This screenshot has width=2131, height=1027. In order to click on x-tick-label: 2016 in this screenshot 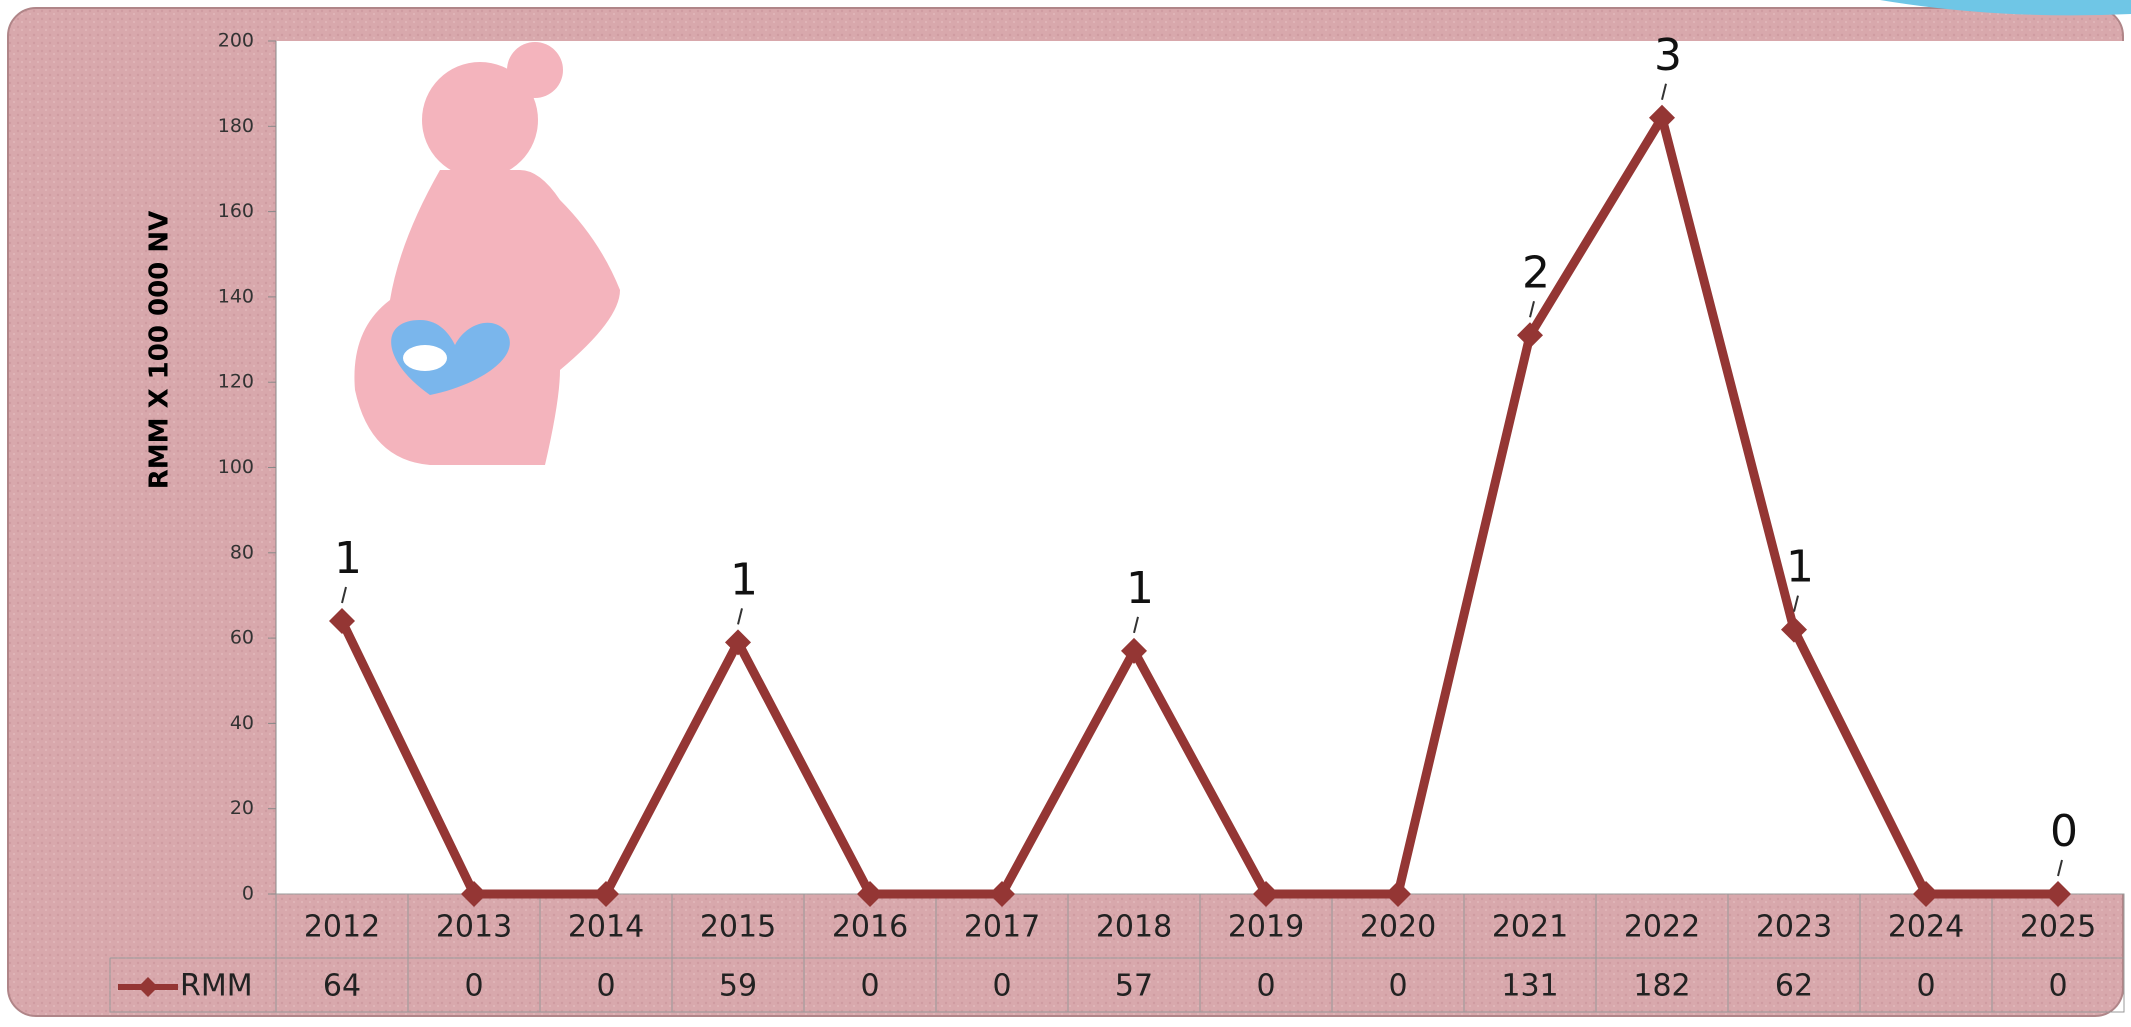, I will do `click(870, 927)`.